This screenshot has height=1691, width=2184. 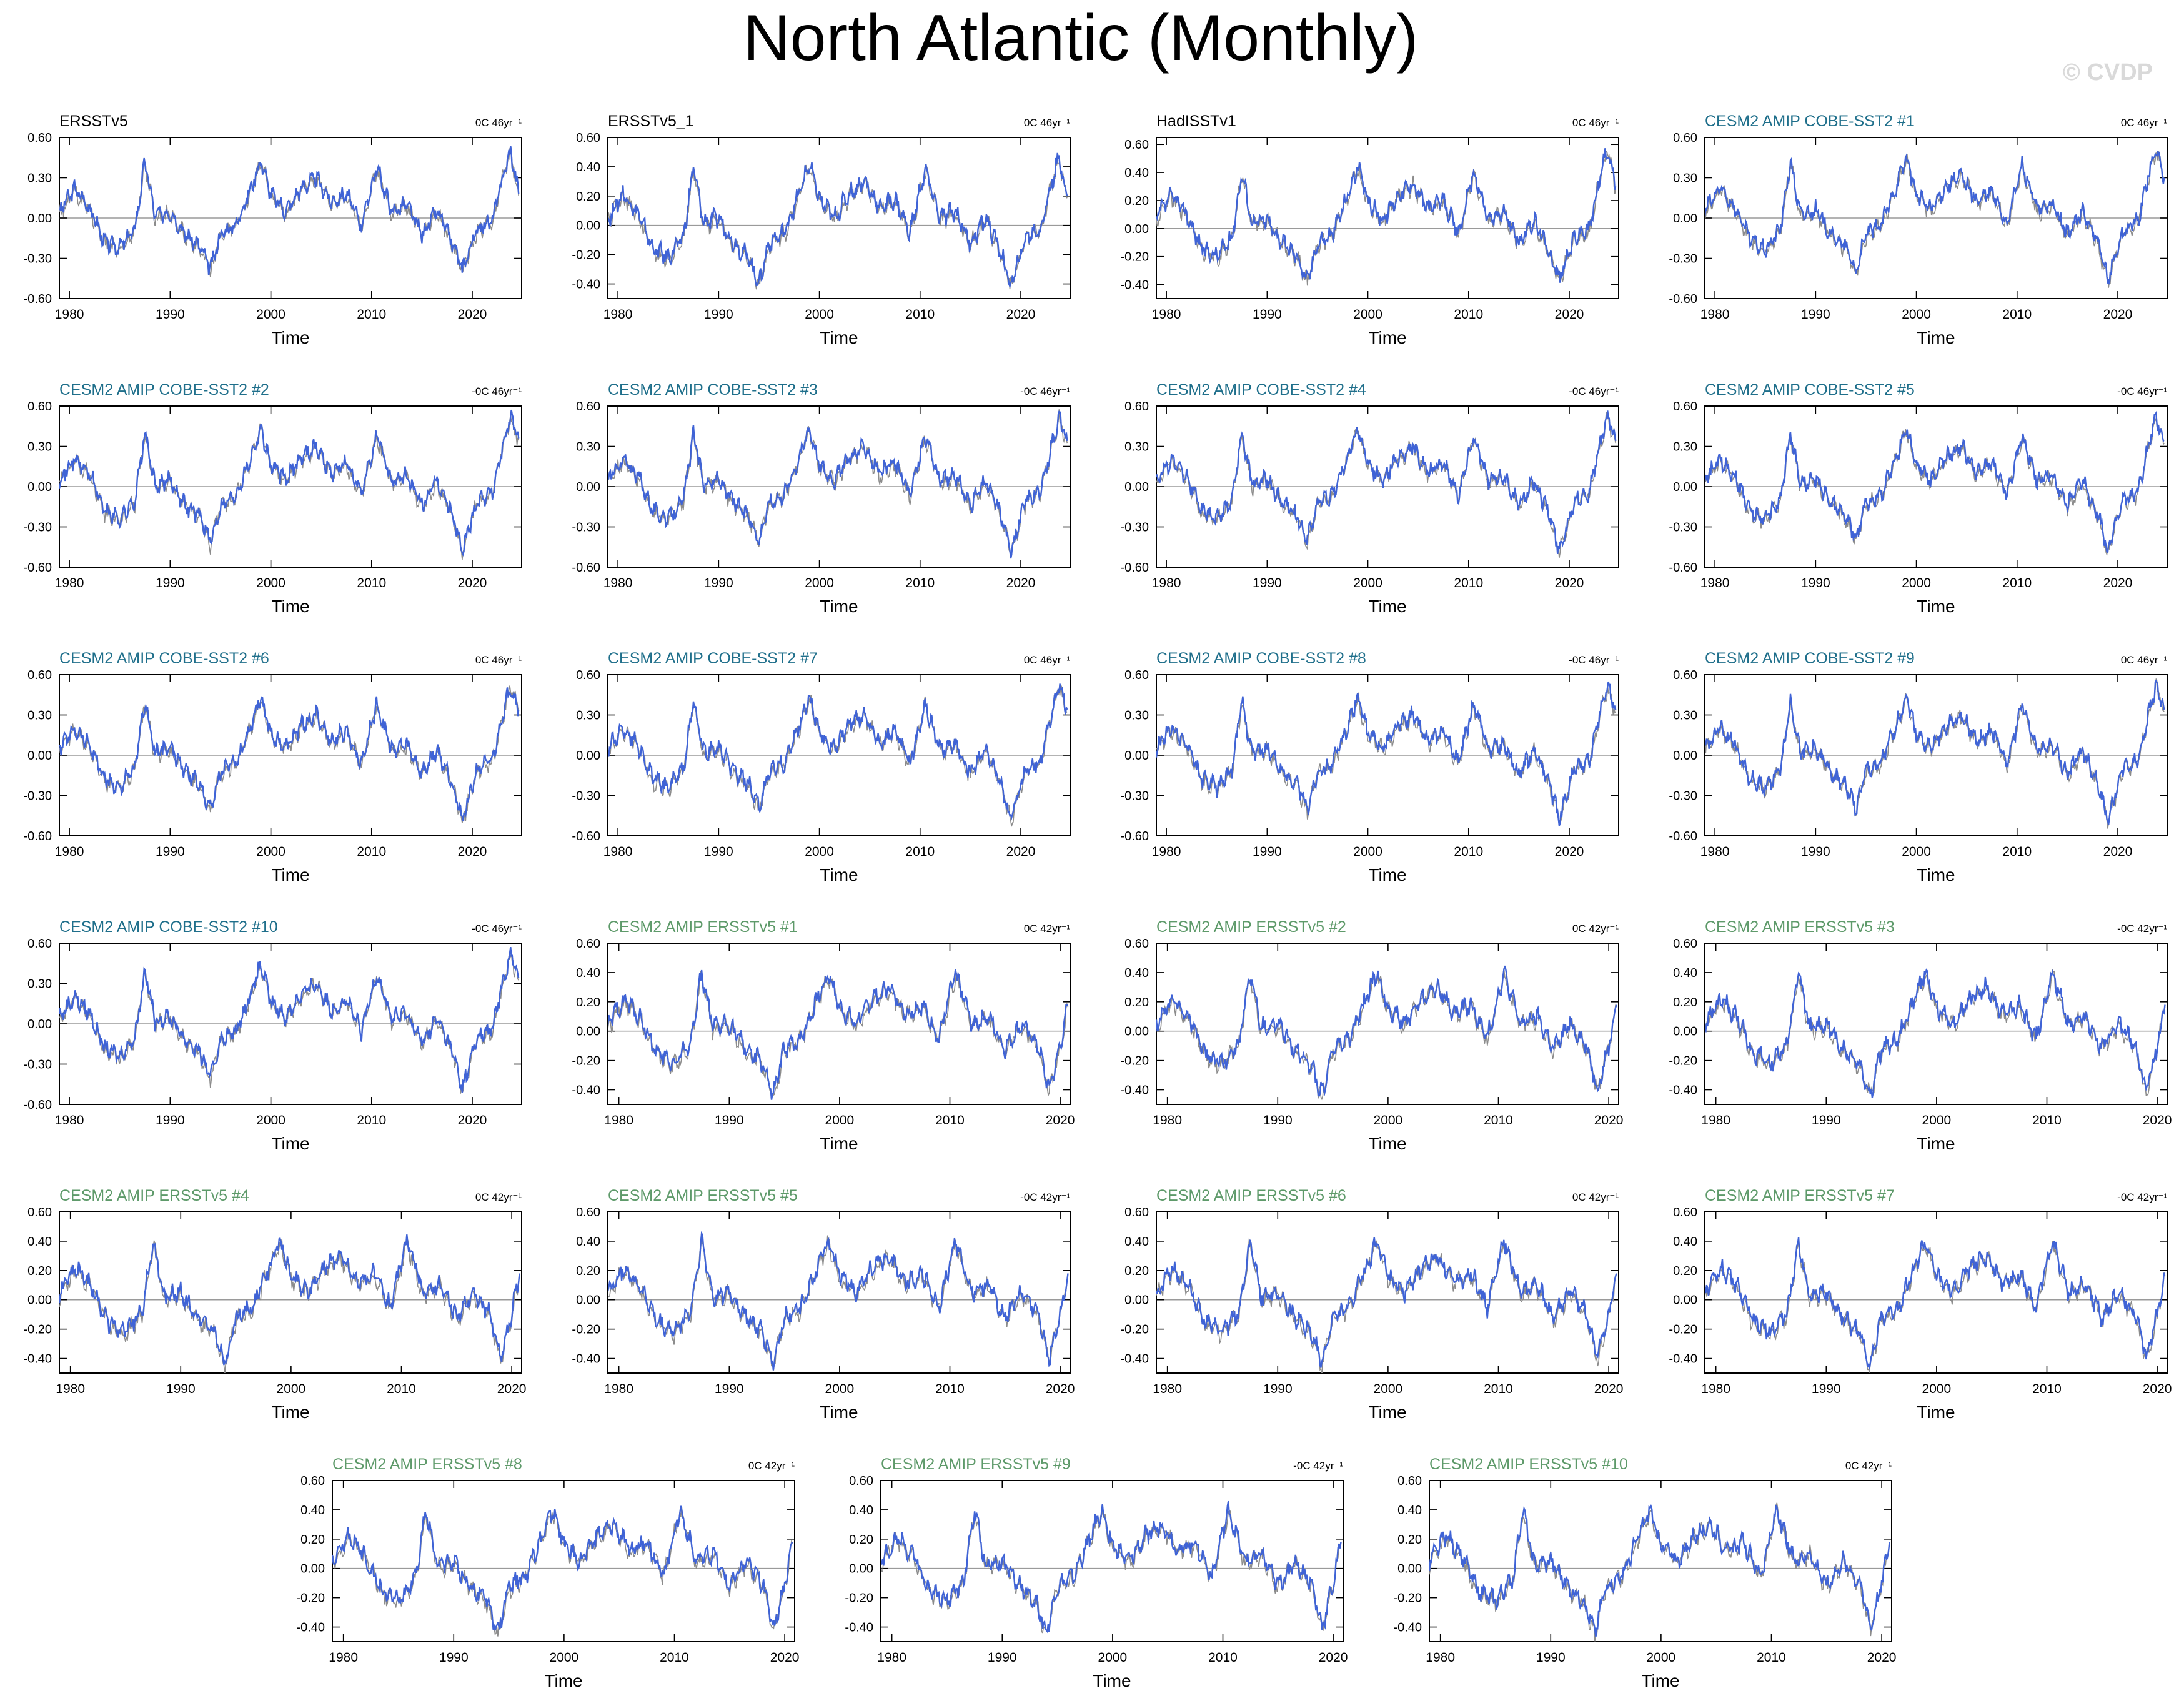 I want to click on trend-label: 0C 46yr⁻¹, so click(x=498, y=660).